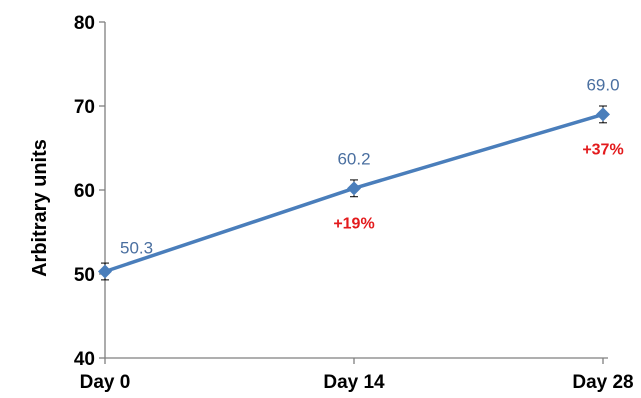 The height and width of the screenshot is (398, 641). What do you see at coordinates (84, 107) in the screenshot?
I see `y-tick-label: 70` at bounding box center [84, 107].